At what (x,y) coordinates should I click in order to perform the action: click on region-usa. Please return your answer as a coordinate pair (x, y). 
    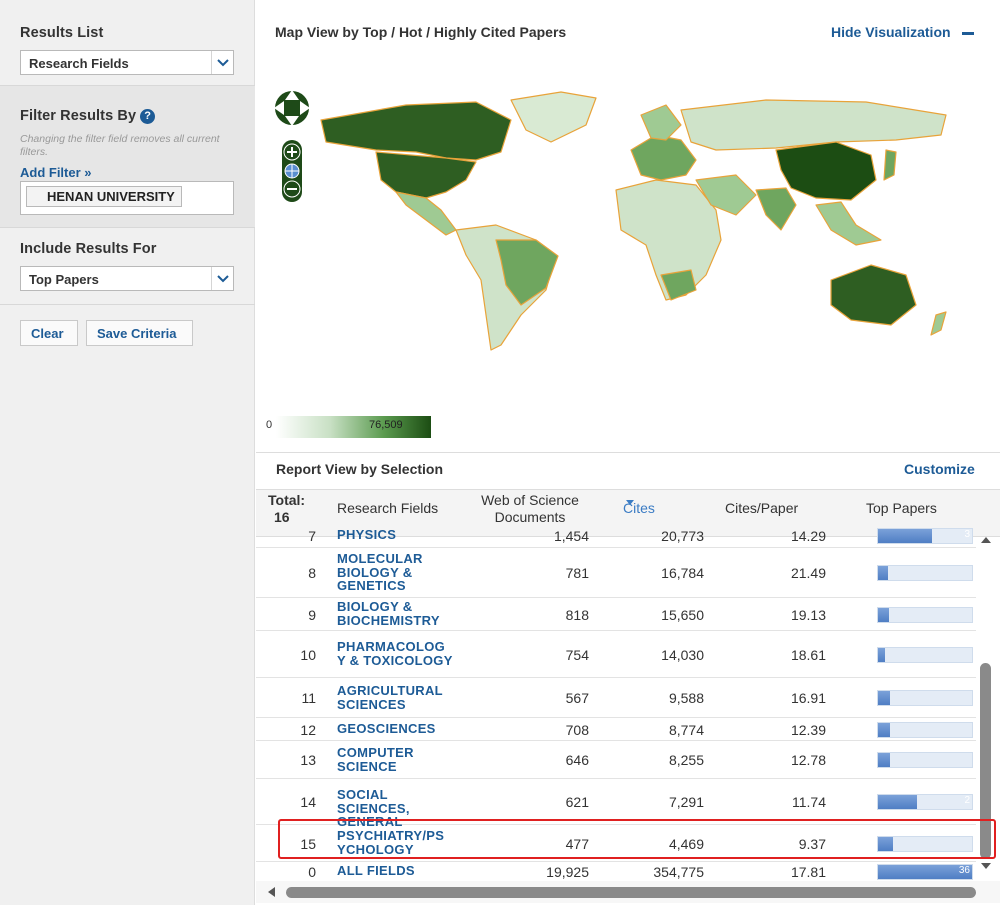
    Looking at the image, I should click on (426, 175).